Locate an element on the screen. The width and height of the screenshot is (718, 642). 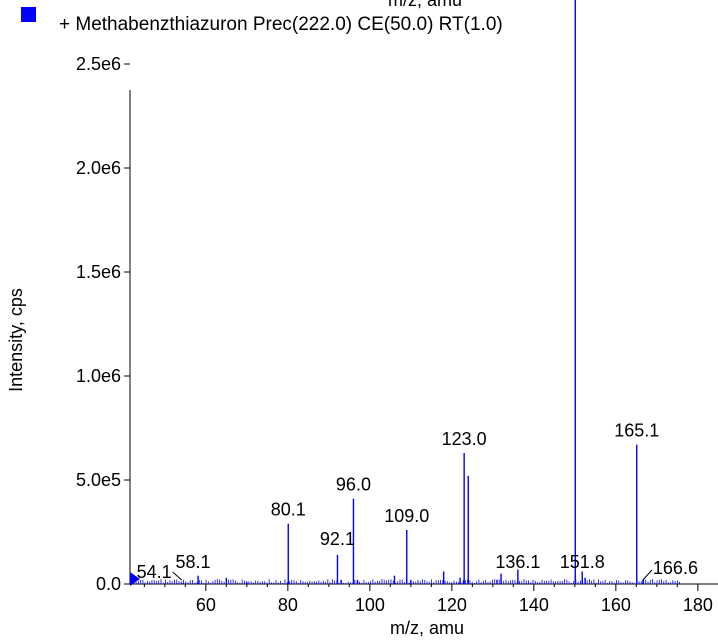
peak-label: 123.0 is located at coordinates (464, 439).